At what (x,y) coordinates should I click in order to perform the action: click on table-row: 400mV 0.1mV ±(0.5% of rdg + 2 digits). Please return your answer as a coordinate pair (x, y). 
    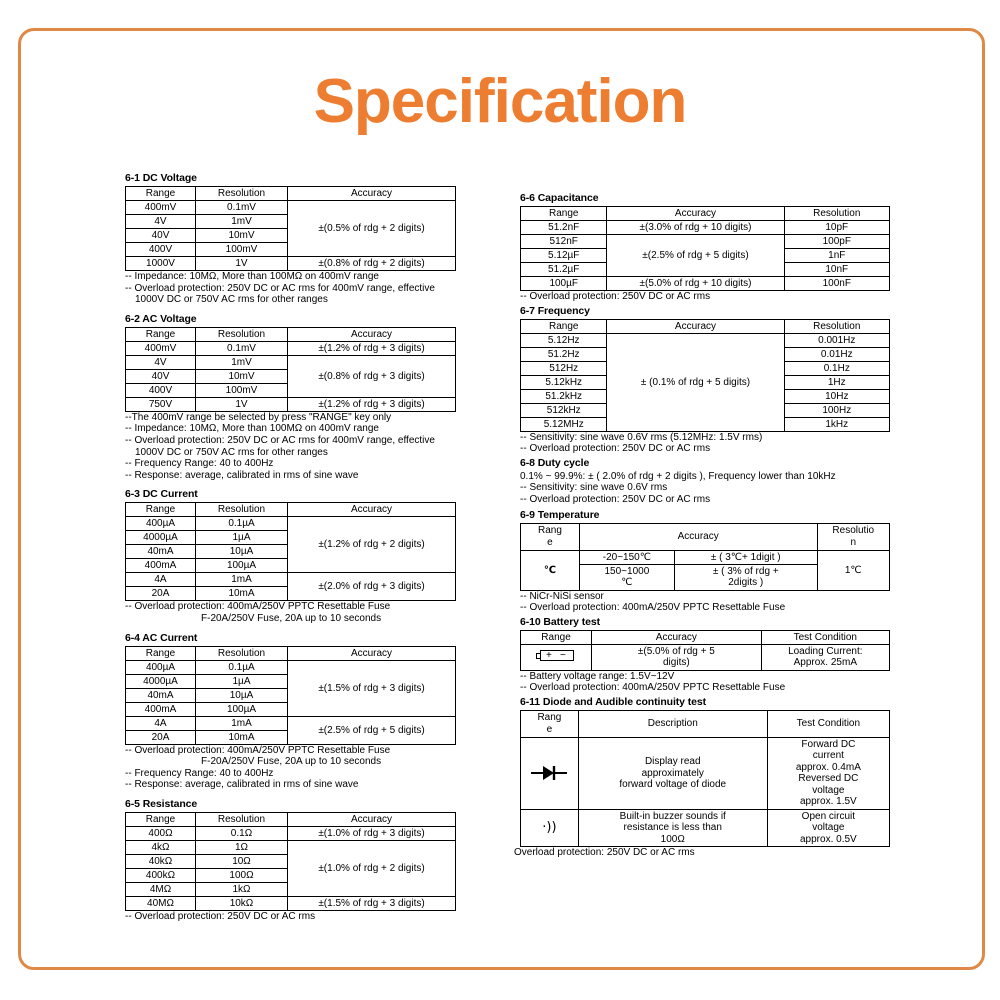
    Looking at the image, I should click on (290, 228).